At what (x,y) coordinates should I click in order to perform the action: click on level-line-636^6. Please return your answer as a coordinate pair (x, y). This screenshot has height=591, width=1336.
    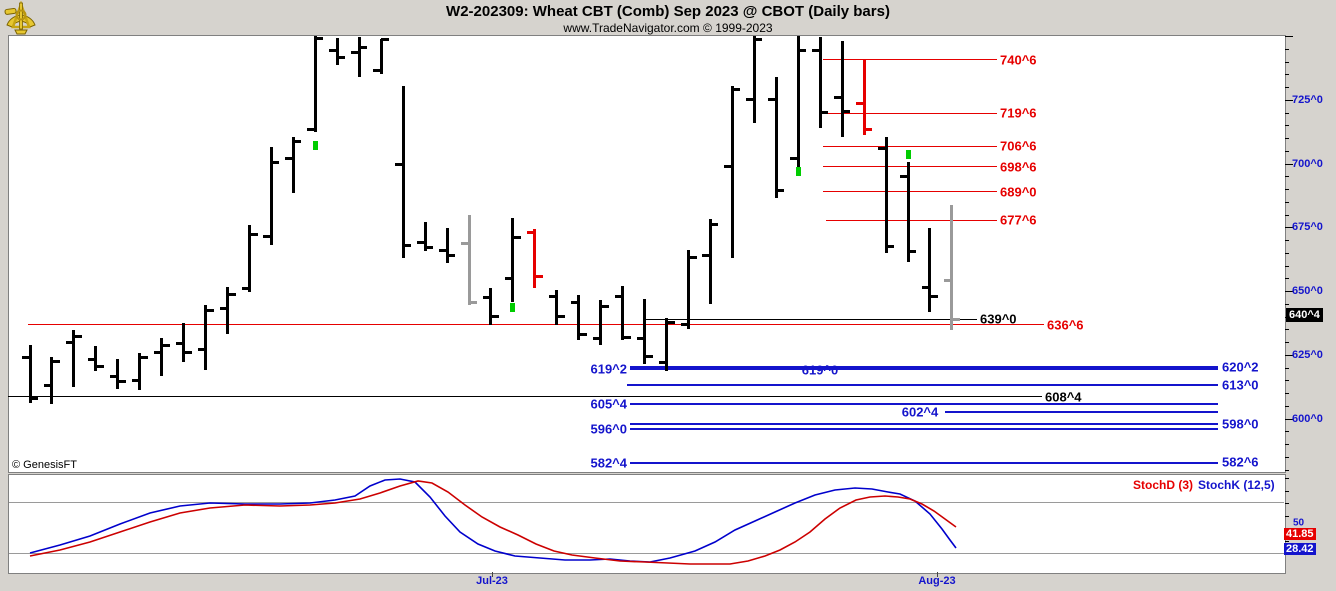
    Looking at the image, I should click on (536, 325).